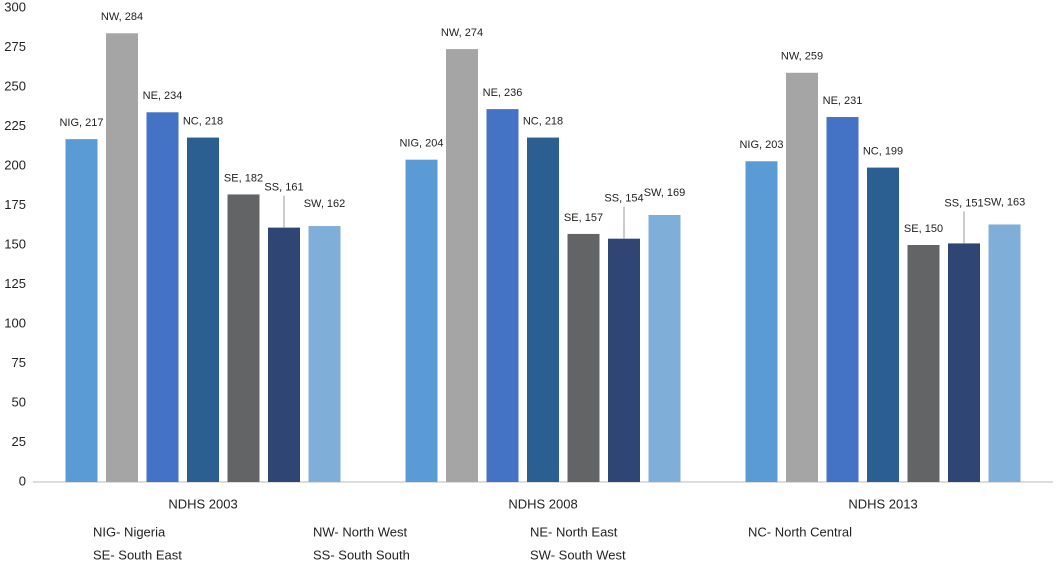 The height and width of the screenshot is (564, 1058). What do you see at coordinates (15, 322) in the screenshot?
I see `y-tick-label: 100` at bounding box center [15, 322].